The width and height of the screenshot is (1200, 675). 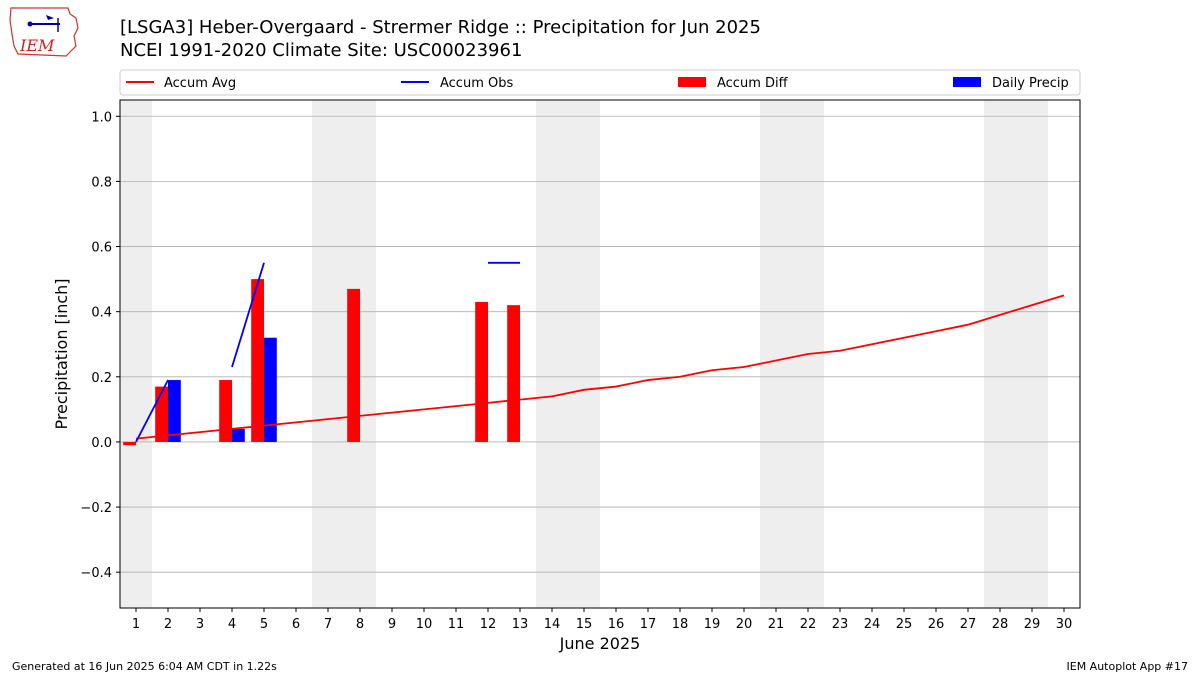 What do you see at coordinates (1064, 624) in the screenshot?
I see `x-tick-label: 30` at bounding box center [1064, 624].